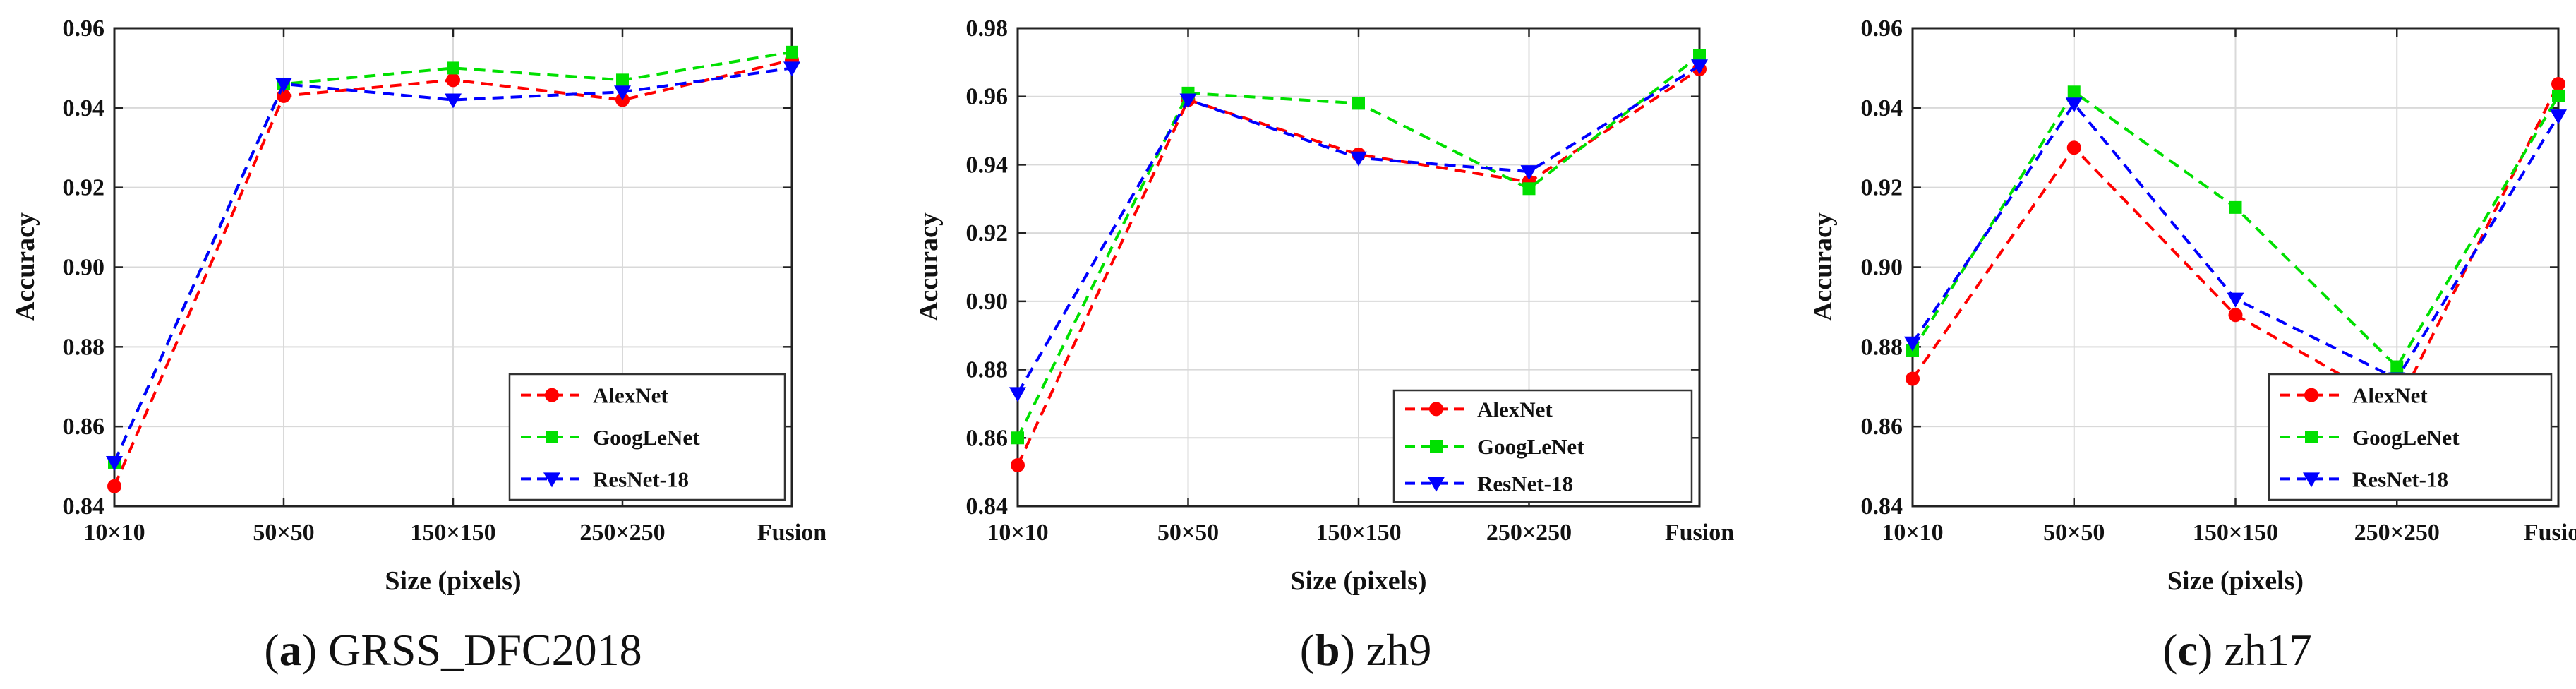  Describe the element at coordinates (987, 29) in the screenshot. I see `y-tick-label: 0.98` at that location.